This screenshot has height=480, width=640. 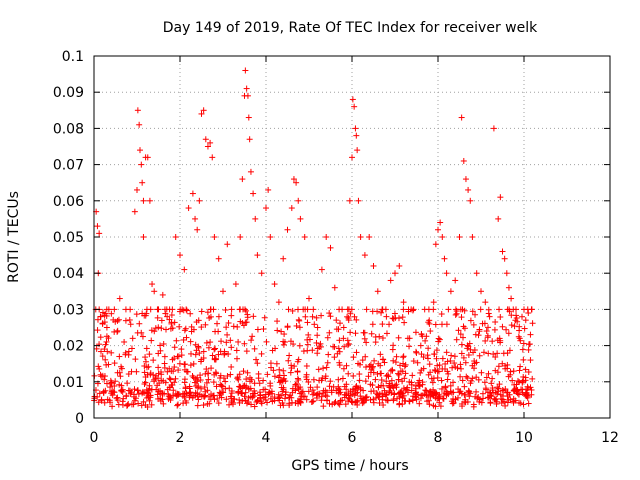 What do you see at coordinates (68, 383) in the screenshot?
I see `y-tick-label: 0.01` at bounding box center [68, 383].